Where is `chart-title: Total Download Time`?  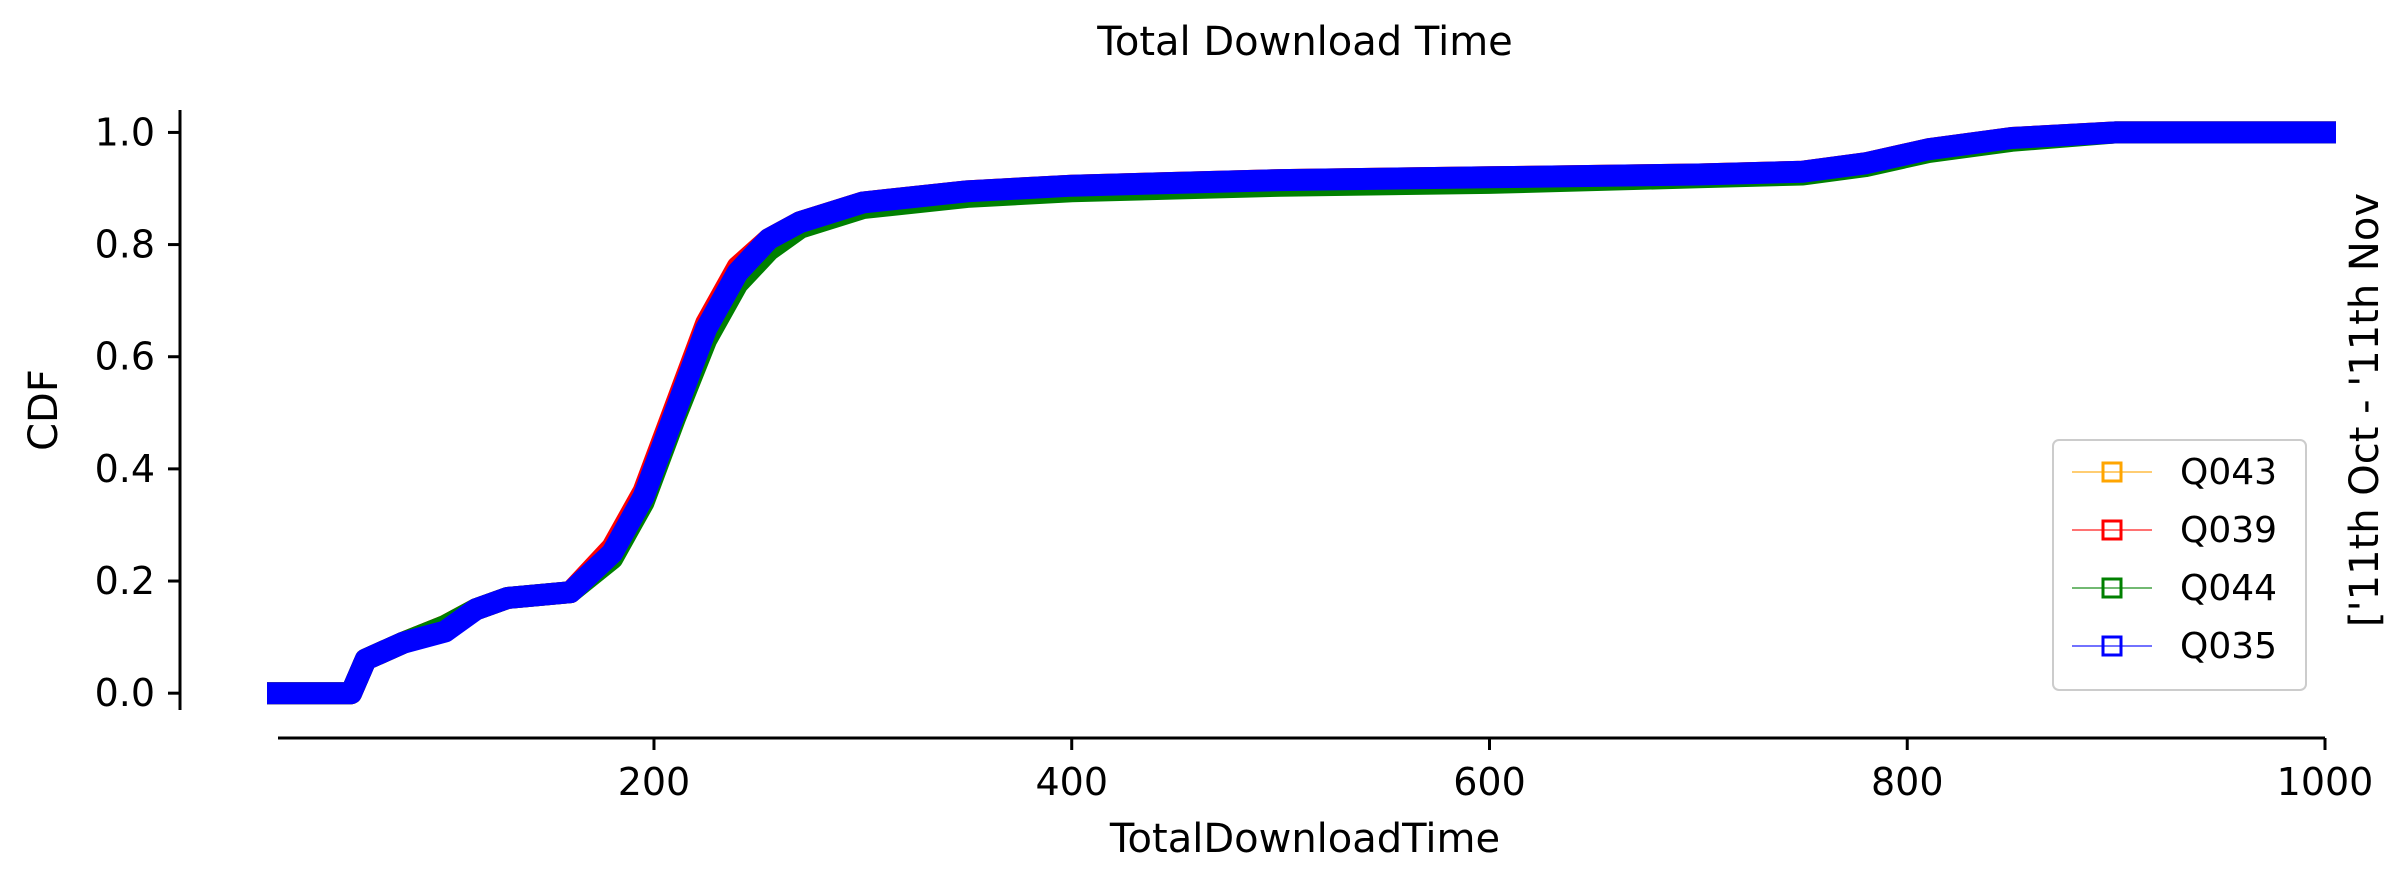 chart-title: Total Download Time is located at coordinates (1304, 42).